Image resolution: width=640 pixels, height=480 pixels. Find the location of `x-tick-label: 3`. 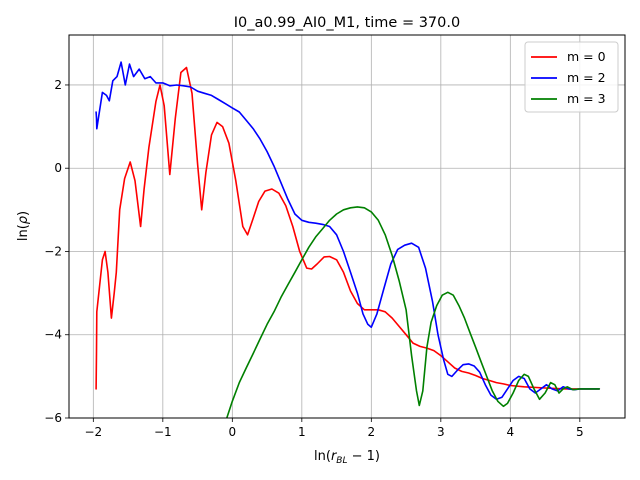

x-tick-label: 3 is located at coordinates (441, 432).